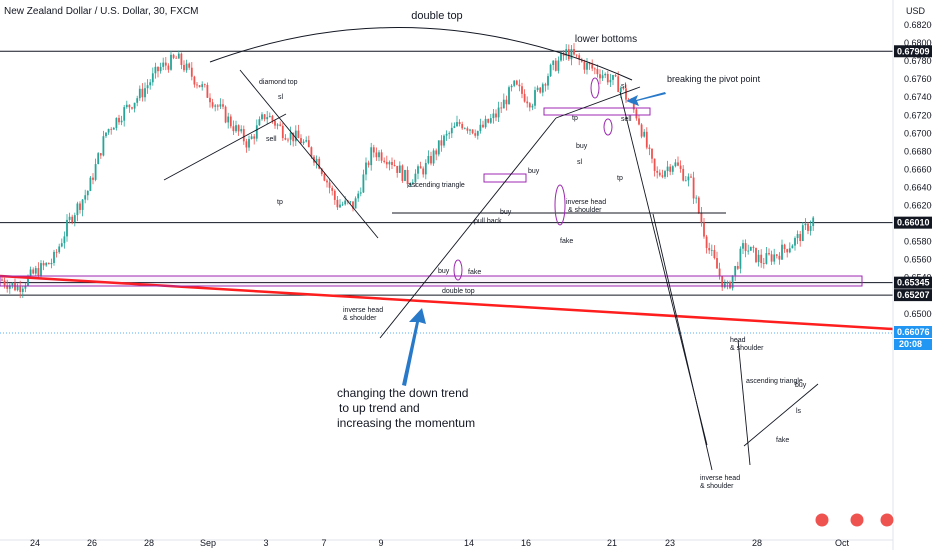  I want to click on annotation-label: ascending triangle, so click(774, 381).